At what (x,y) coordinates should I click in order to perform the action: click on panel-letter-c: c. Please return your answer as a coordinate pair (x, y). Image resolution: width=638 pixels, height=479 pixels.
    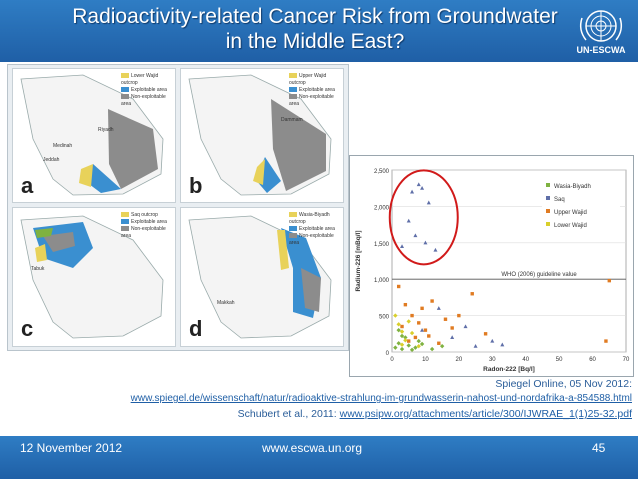
    Looking at the image, I should click on (27, 328).